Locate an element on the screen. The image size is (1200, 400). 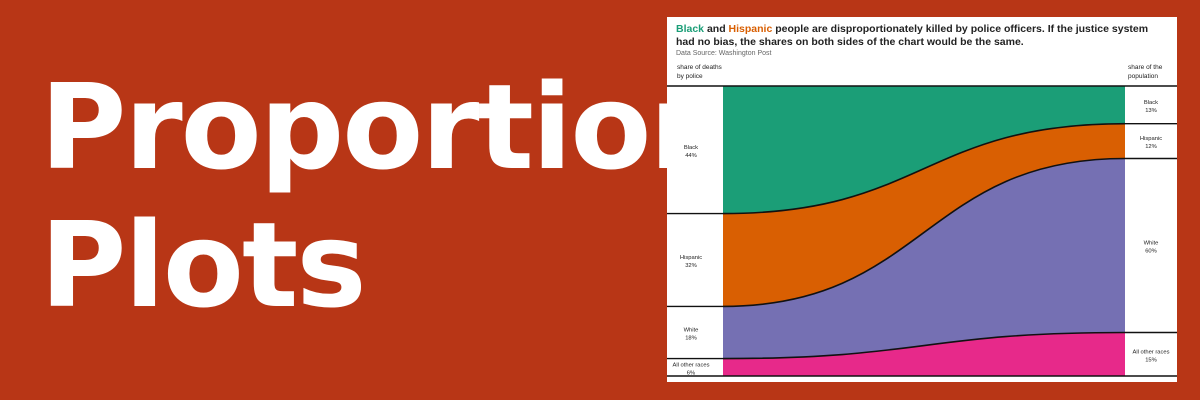
left-label-hispanic: Hispanic is located at coordinates (691, 258).